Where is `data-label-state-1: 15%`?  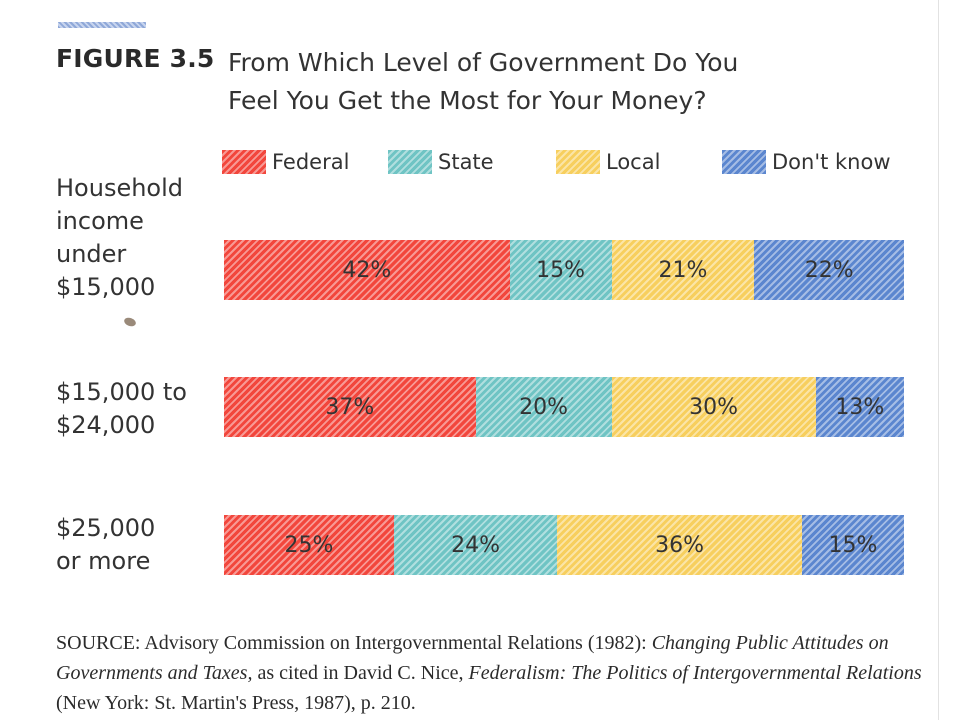
data-label-state-1: 15% is located at coordinates (561, 270).